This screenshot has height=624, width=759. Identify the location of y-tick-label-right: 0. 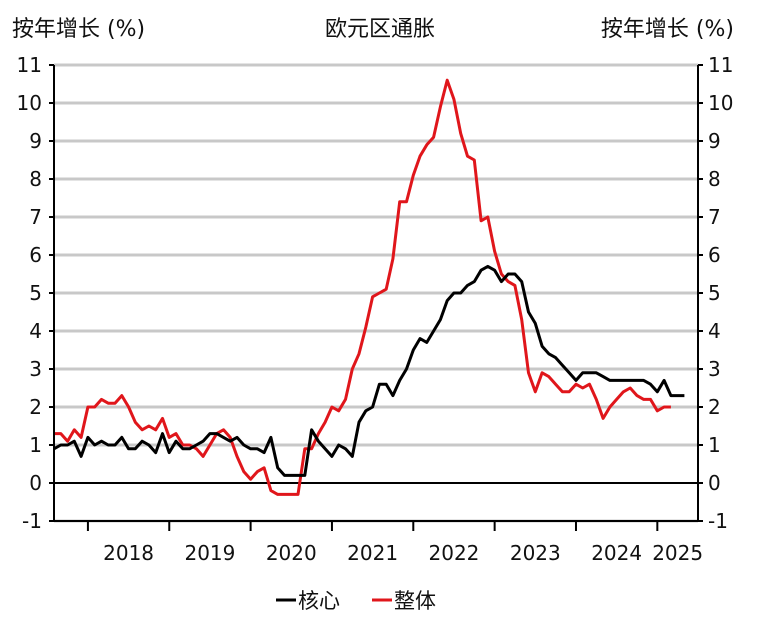
(714, 483).